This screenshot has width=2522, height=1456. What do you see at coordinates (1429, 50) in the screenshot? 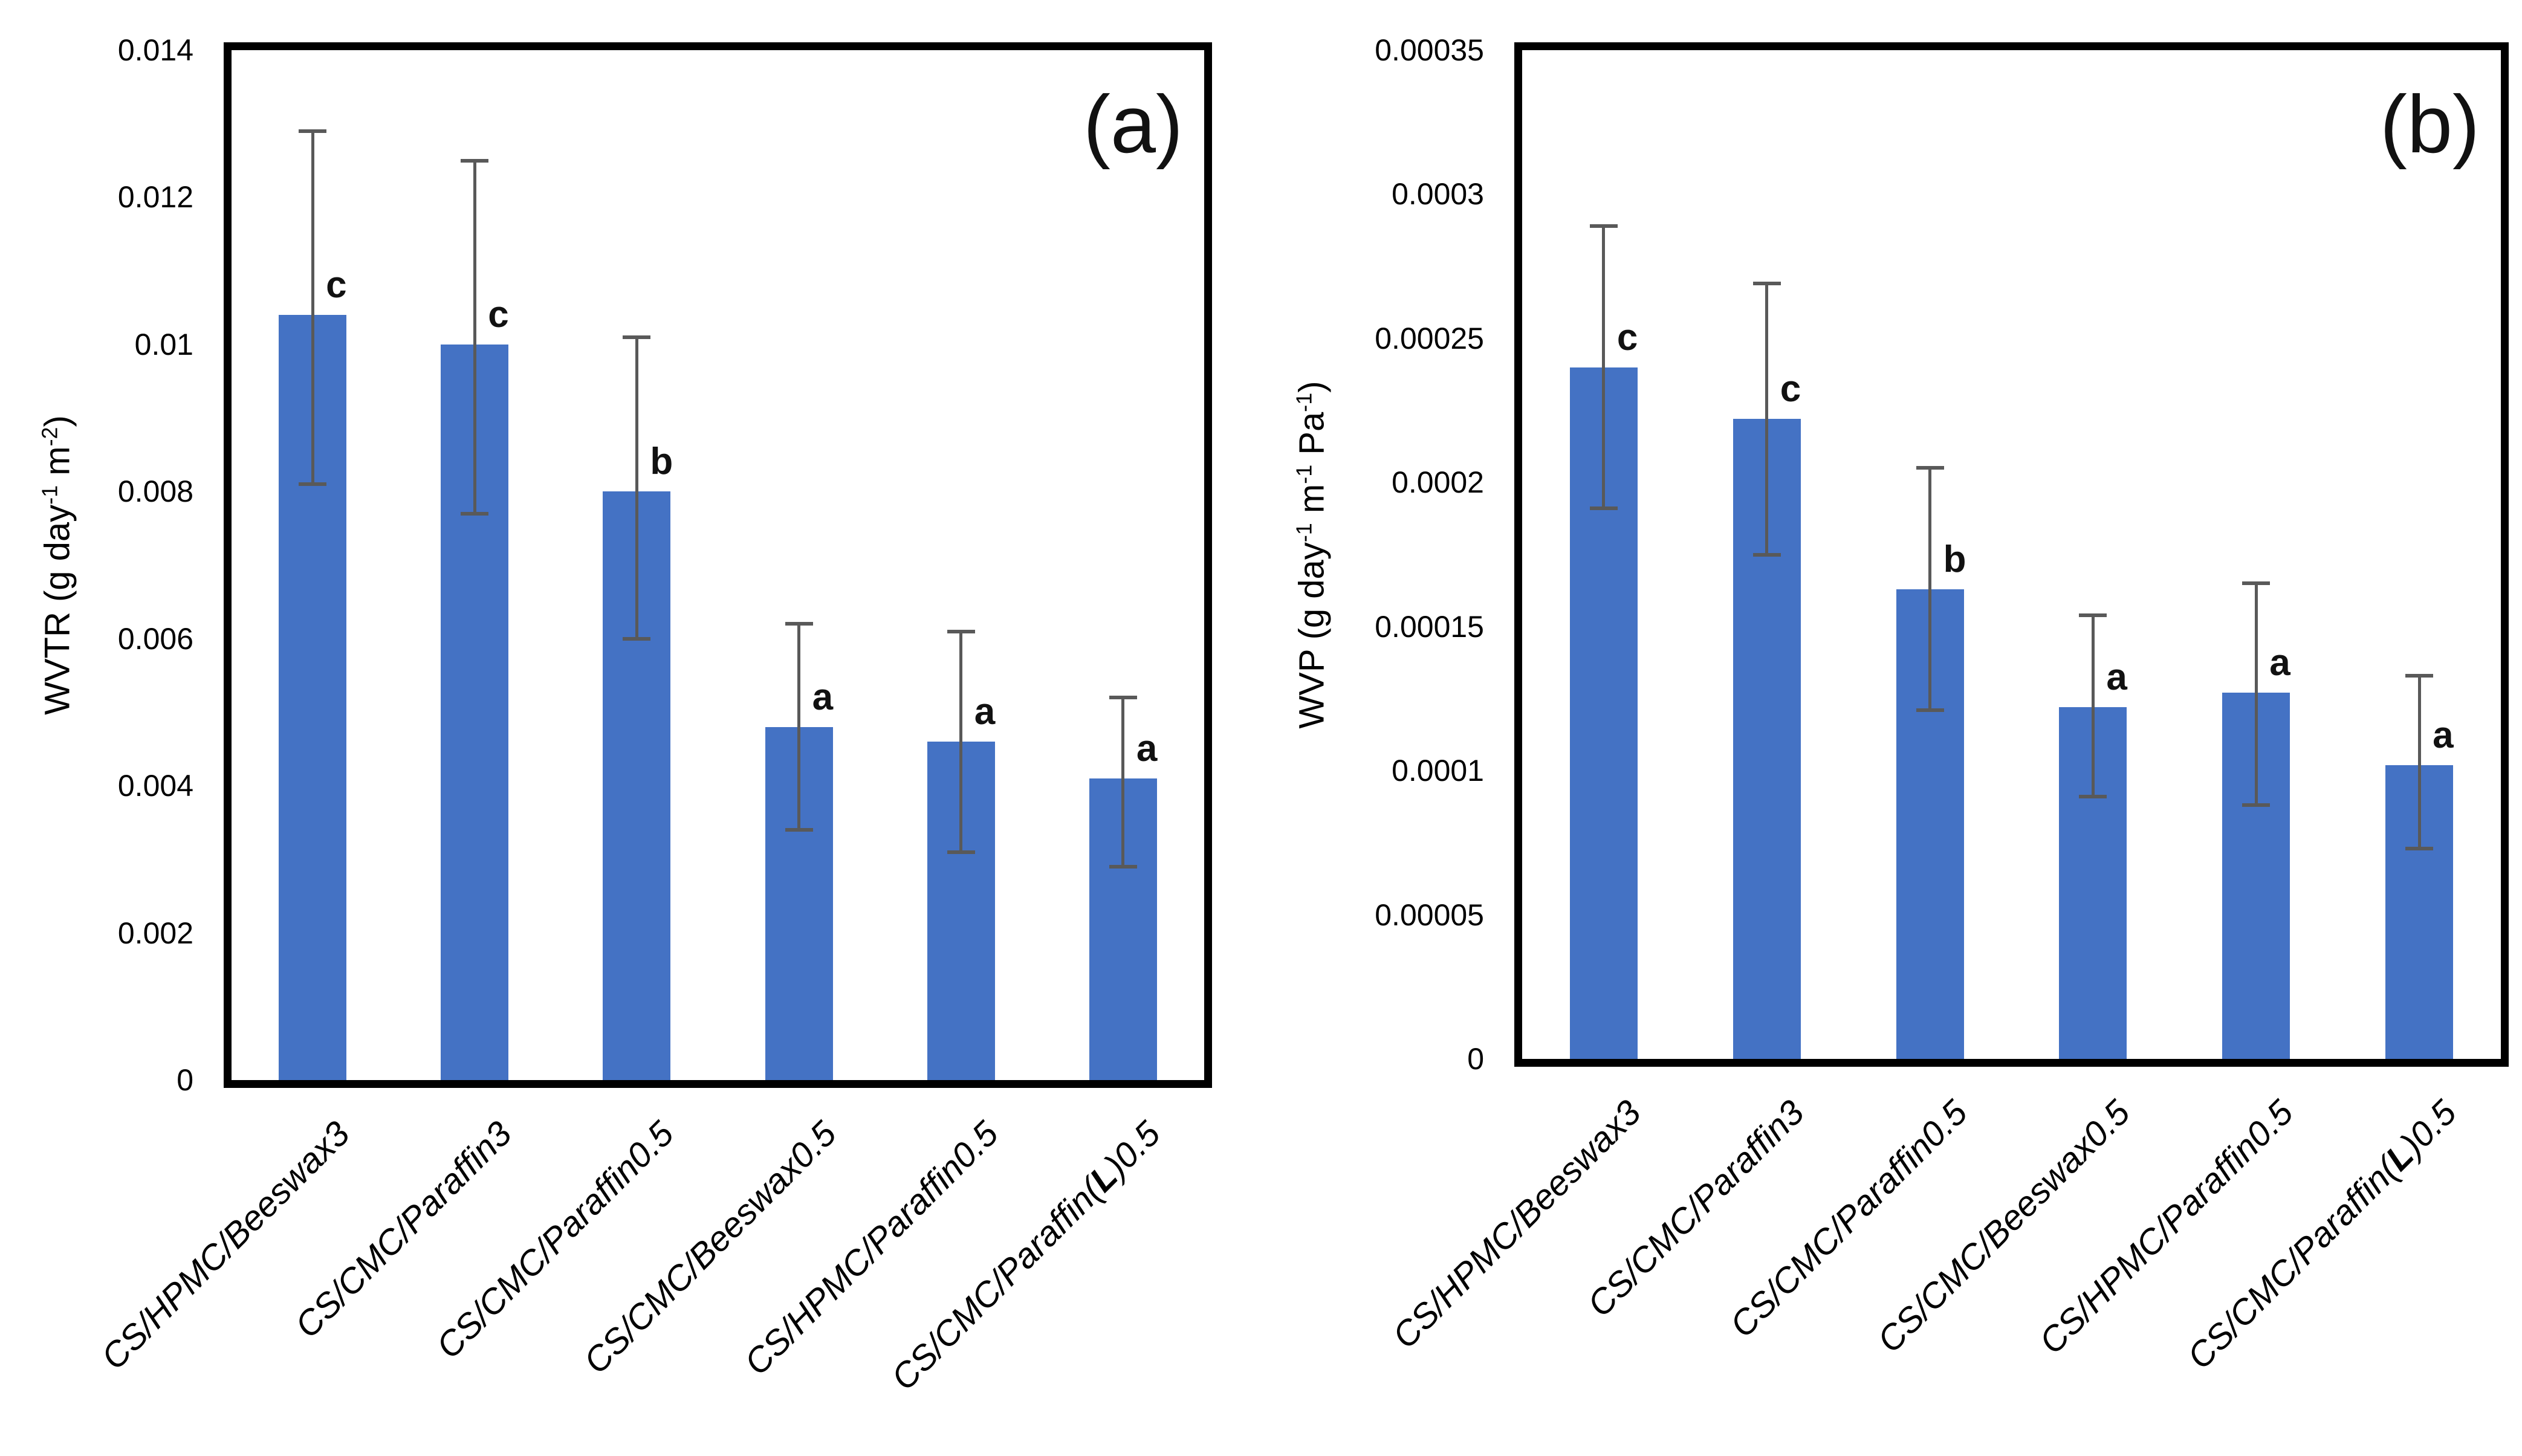
I see `y-tick-label: 0.00035` at bounding box center [1429, 50].